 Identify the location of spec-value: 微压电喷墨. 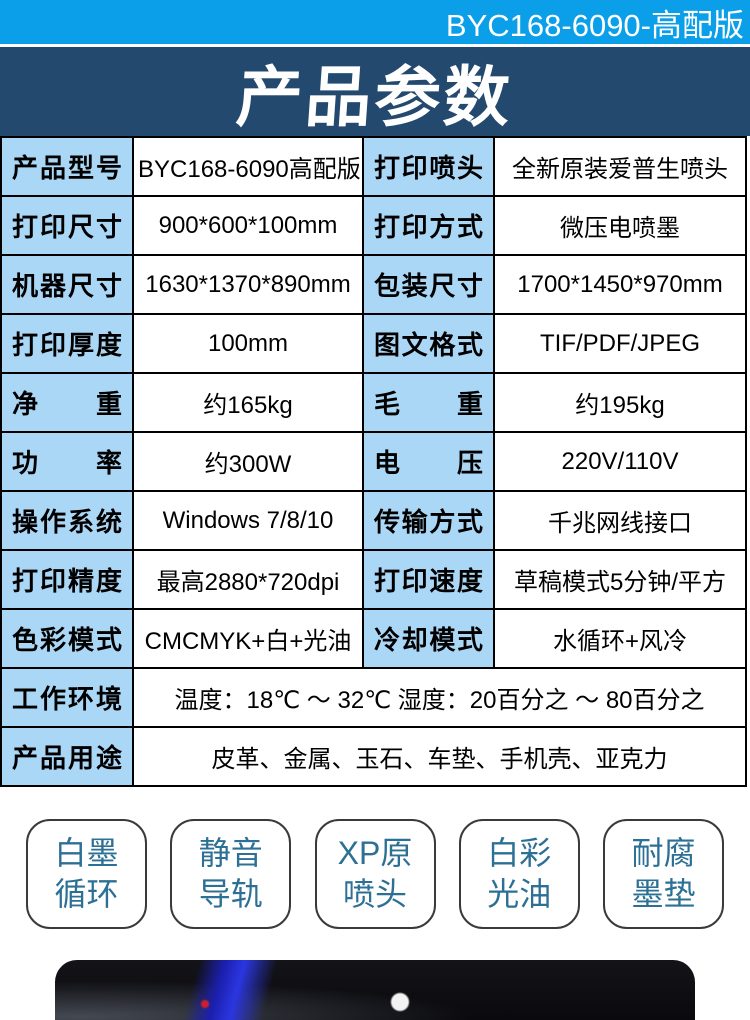
(620, 225).